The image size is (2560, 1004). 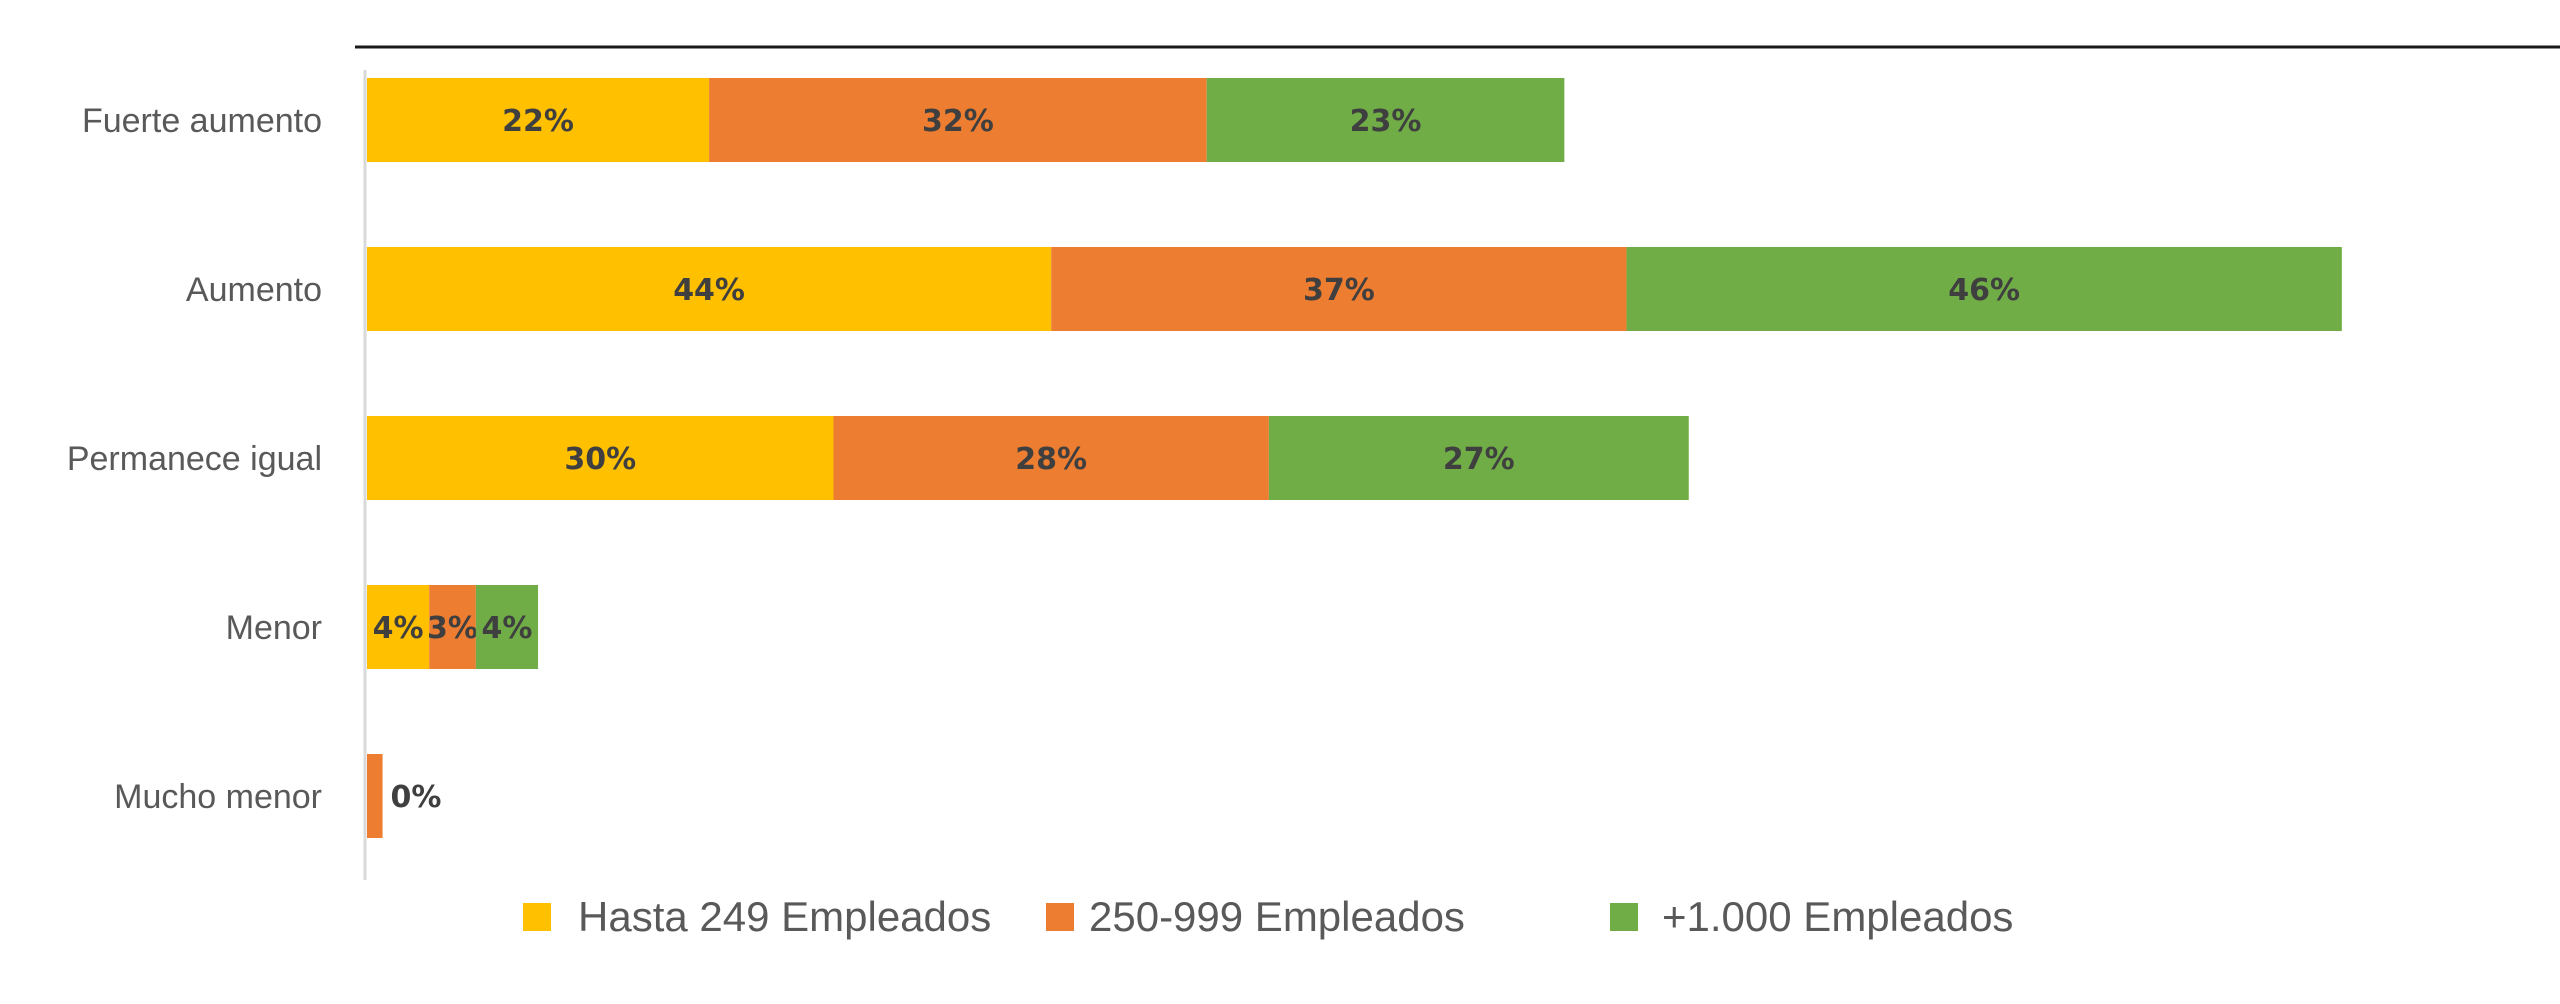 I want to click on bar-1-000-empleados-aumento, so click(x=1984, y=289).